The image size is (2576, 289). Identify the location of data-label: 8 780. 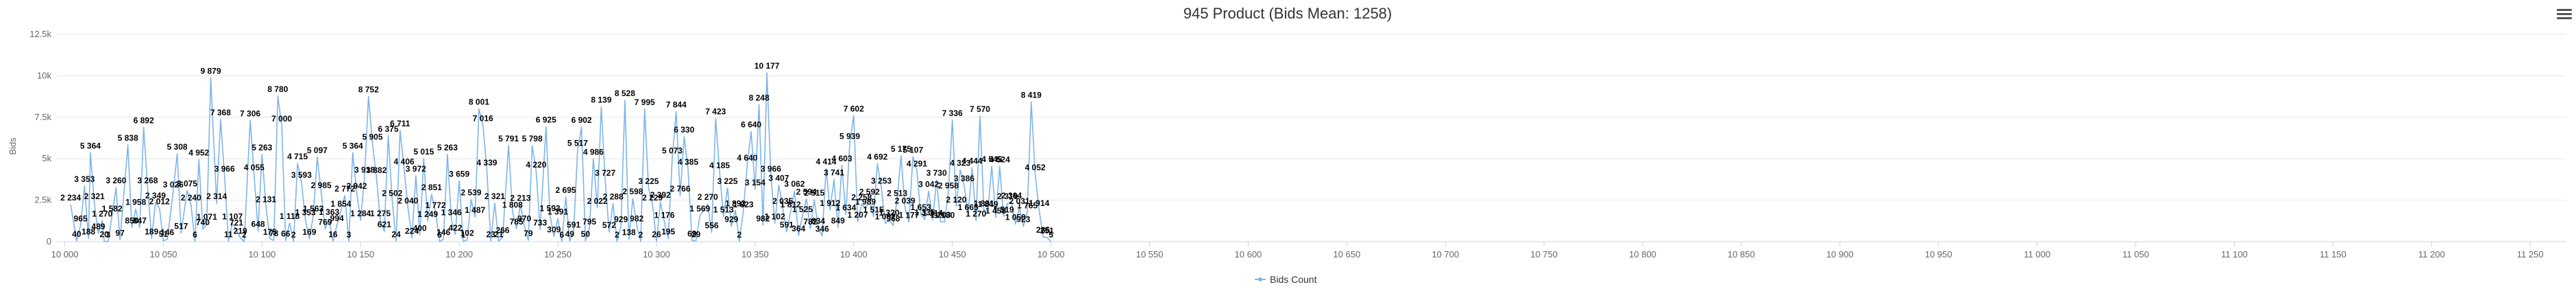
(278, 89).